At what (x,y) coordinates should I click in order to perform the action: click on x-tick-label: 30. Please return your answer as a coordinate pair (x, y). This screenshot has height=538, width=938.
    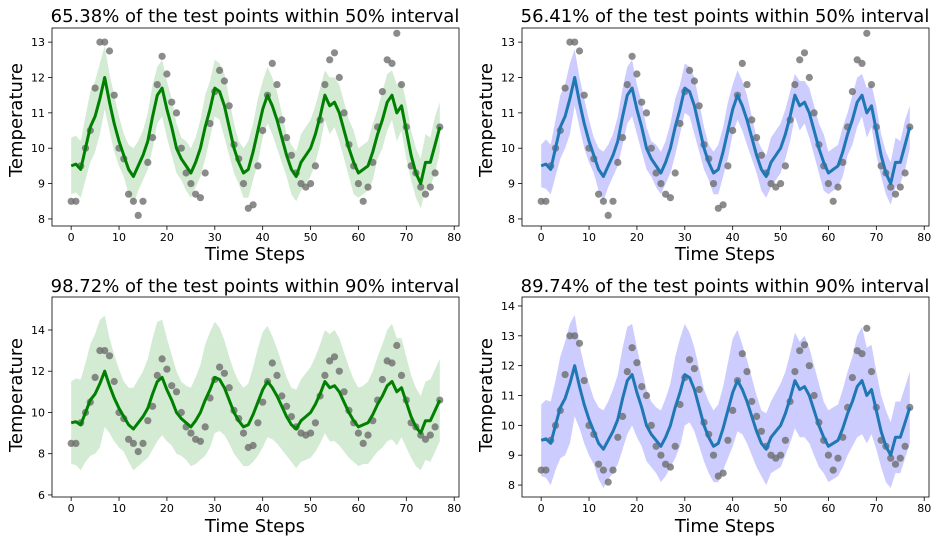
    Looking at the image, I should click on (215, 508).